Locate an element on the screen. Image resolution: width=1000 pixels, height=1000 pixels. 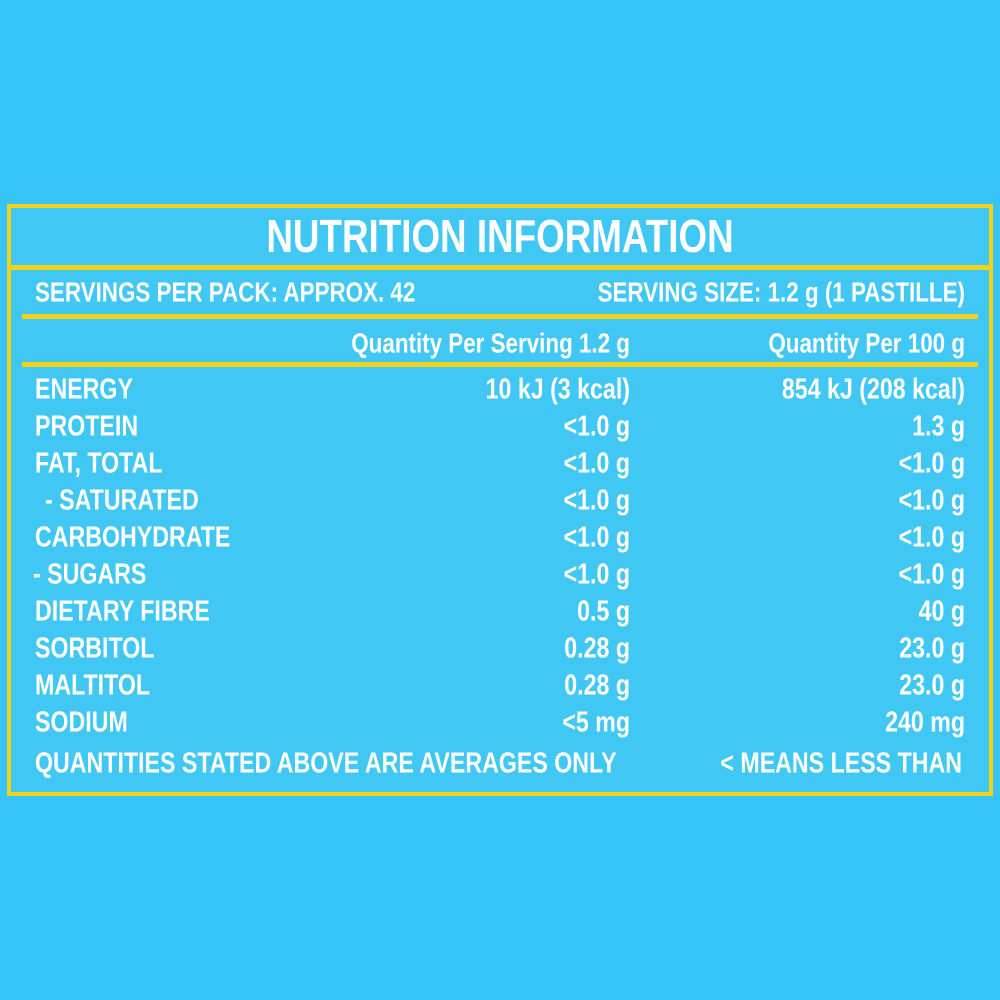
nutrient-label: FAT, TOTAL is located at coordinates (99, 462).